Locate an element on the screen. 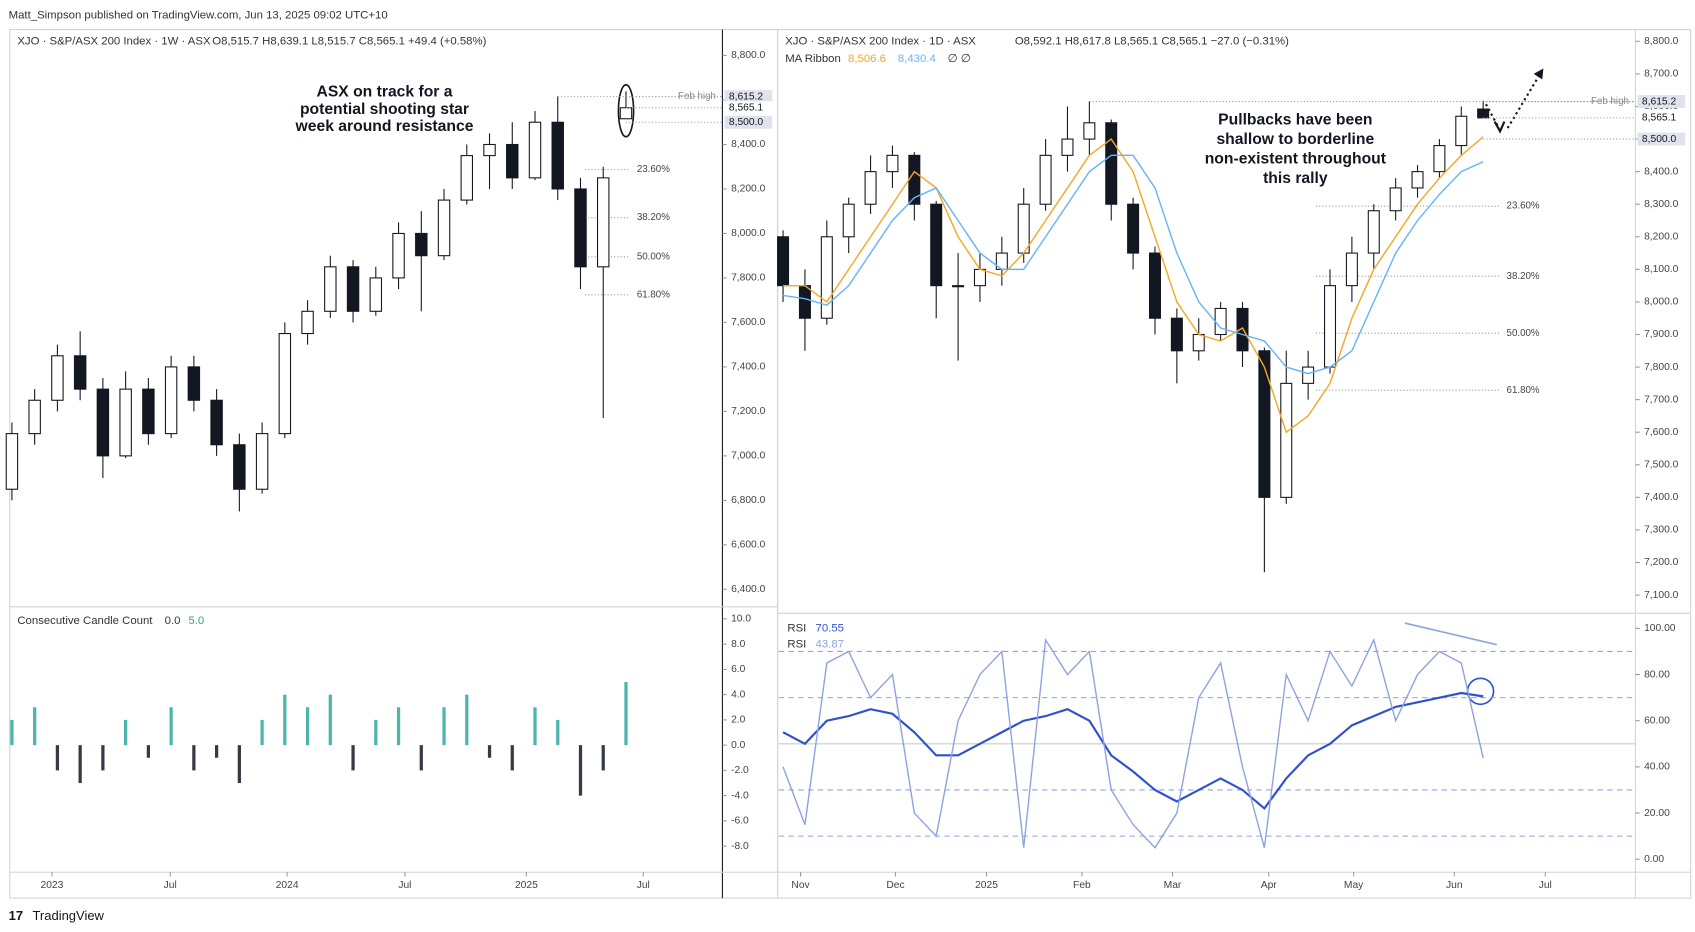 Image resolution: width=1695 pixels, height=932 pixels. brand: TradingView is located at coordinates (68, 915).